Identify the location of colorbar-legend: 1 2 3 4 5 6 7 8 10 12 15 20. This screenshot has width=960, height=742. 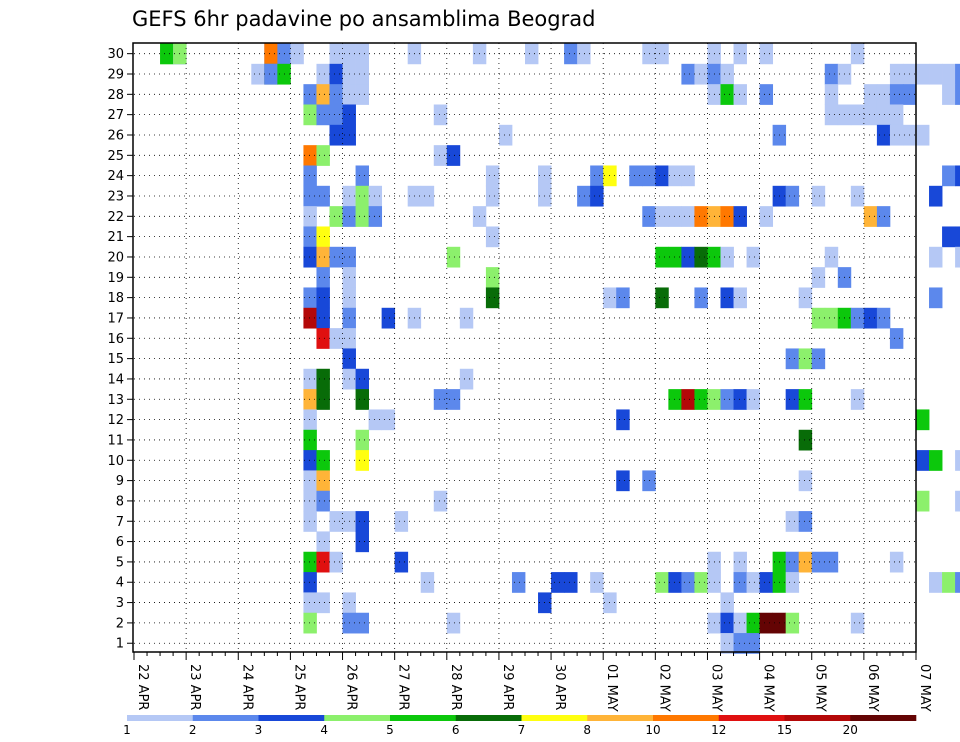
(520, 726).